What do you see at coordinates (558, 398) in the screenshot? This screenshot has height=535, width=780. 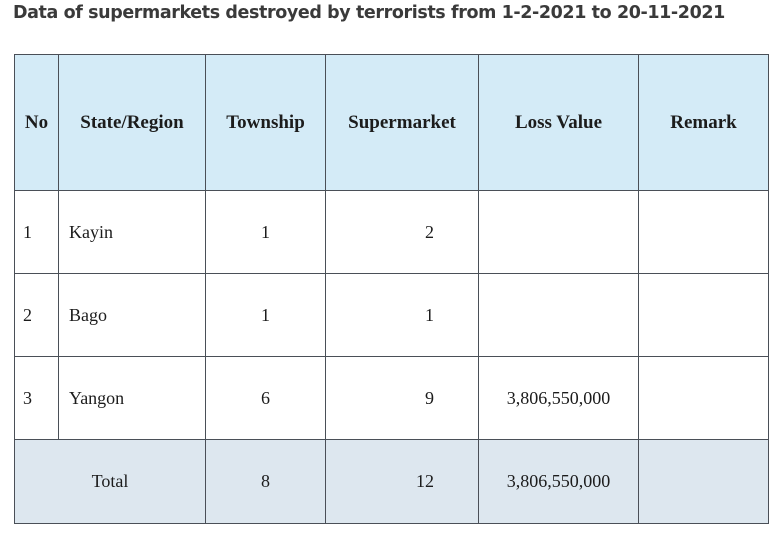 I see `cell-loss-value: 3,806,550,000` at bounding box center [558, 398].